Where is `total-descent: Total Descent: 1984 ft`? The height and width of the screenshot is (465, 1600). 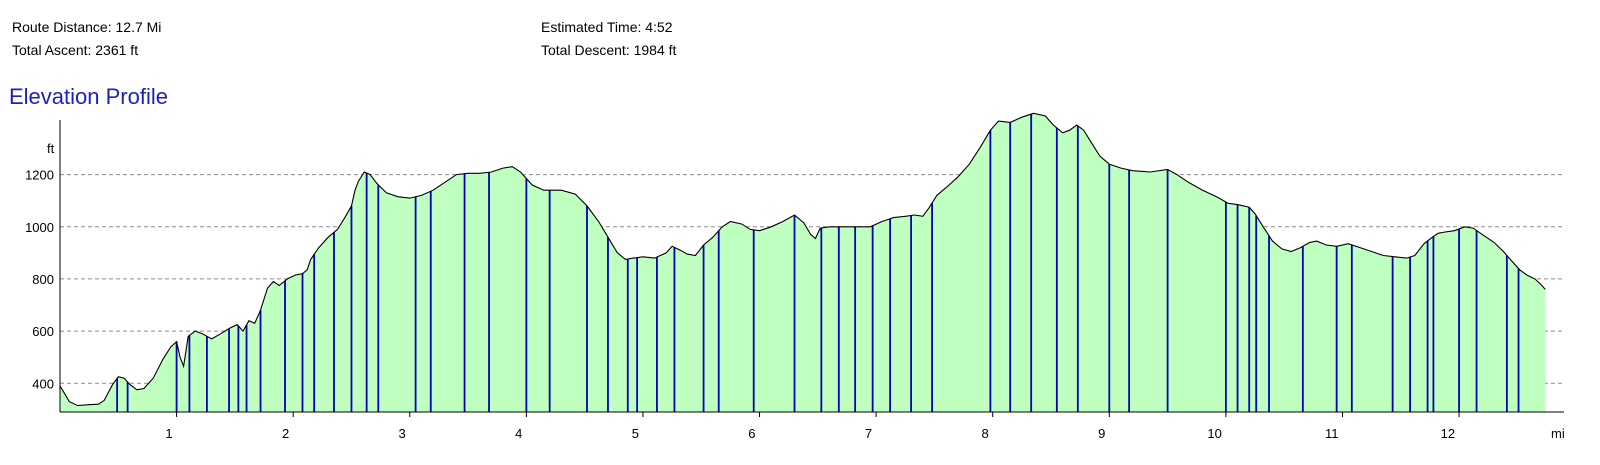
total-descent: Total Descent: 1984 ft is located at coordinates (609, 50).